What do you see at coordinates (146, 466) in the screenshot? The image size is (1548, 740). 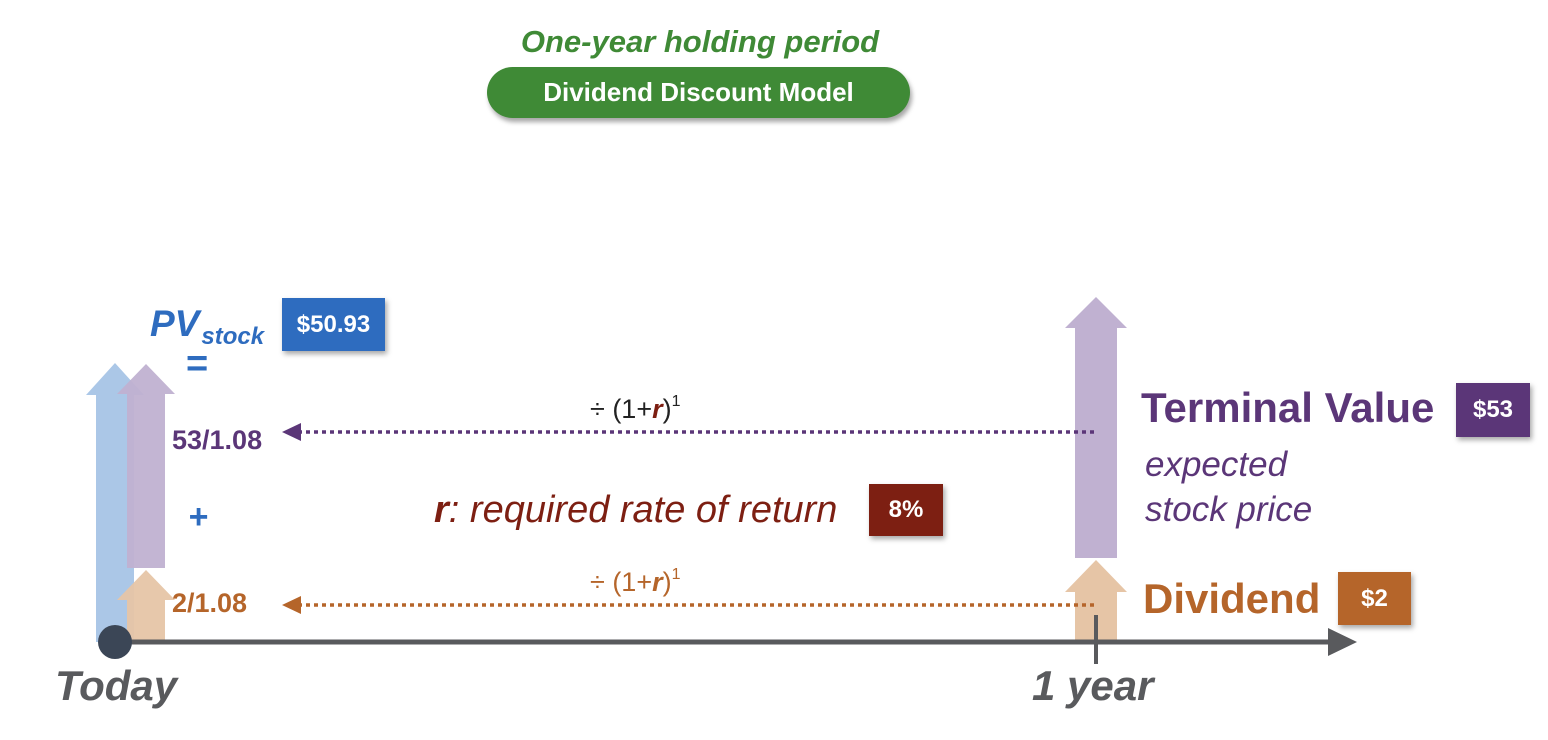 I see `tv-arrow-today` at bounding box center [146, 466].